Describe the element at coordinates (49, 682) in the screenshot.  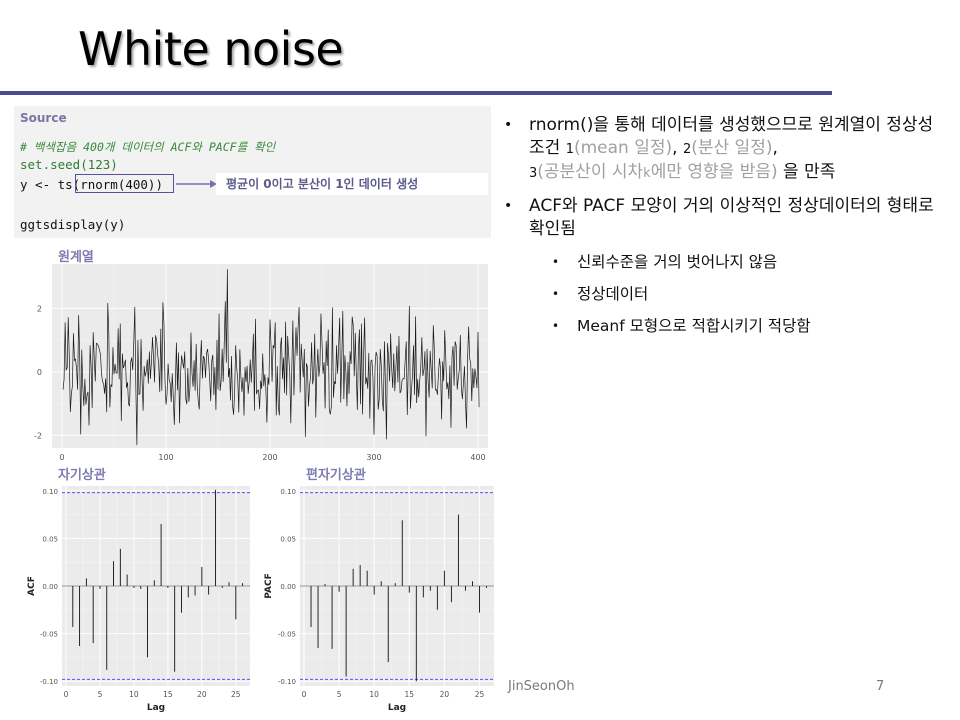
I see `acf-y-tick-label: -0.10` at that location.